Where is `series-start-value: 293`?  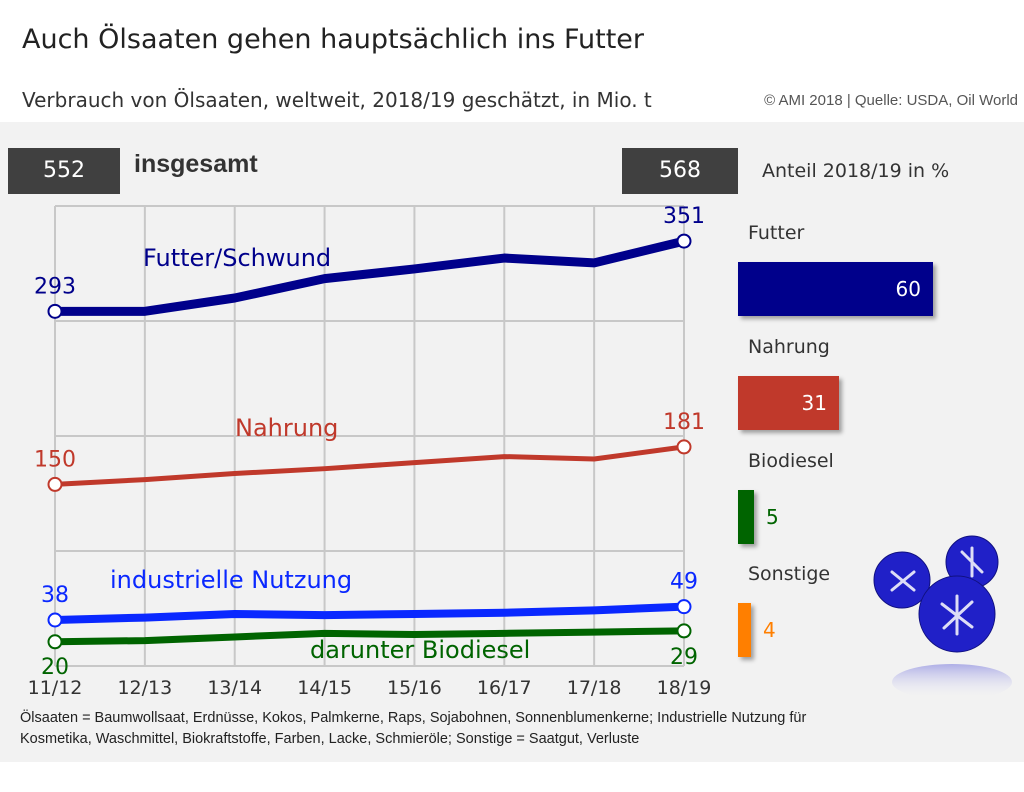
series-start-value: 293 is located at coordinates (55, 286).